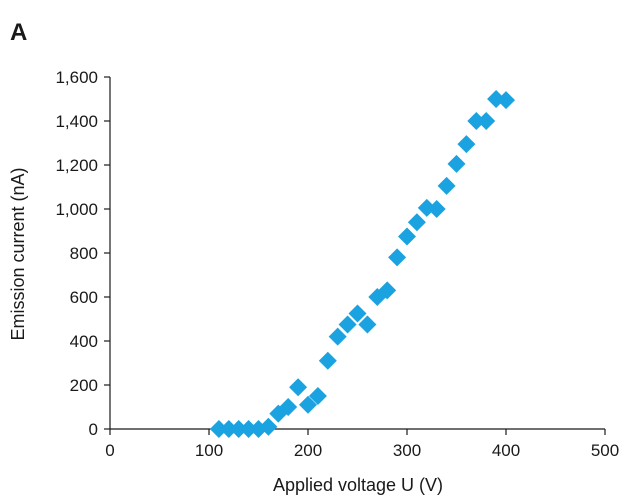 This screenshot has width=626, height=497. What do you see at coordinates (506, 450) in the screenshot?
I see `x-tick-label: 400` at bounding box center [506, 450].